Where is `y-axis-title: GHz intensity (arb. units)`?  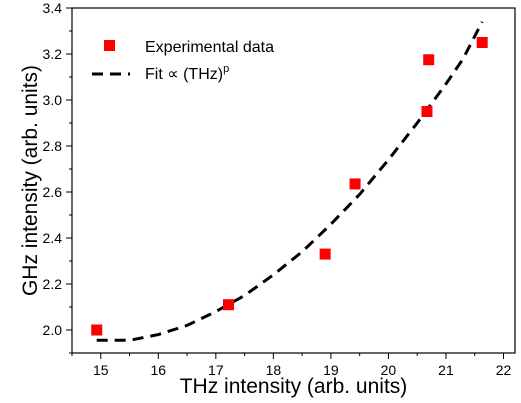 y-axis-title: GHz intensity (arb. units) is located at coordinates (30, 180).